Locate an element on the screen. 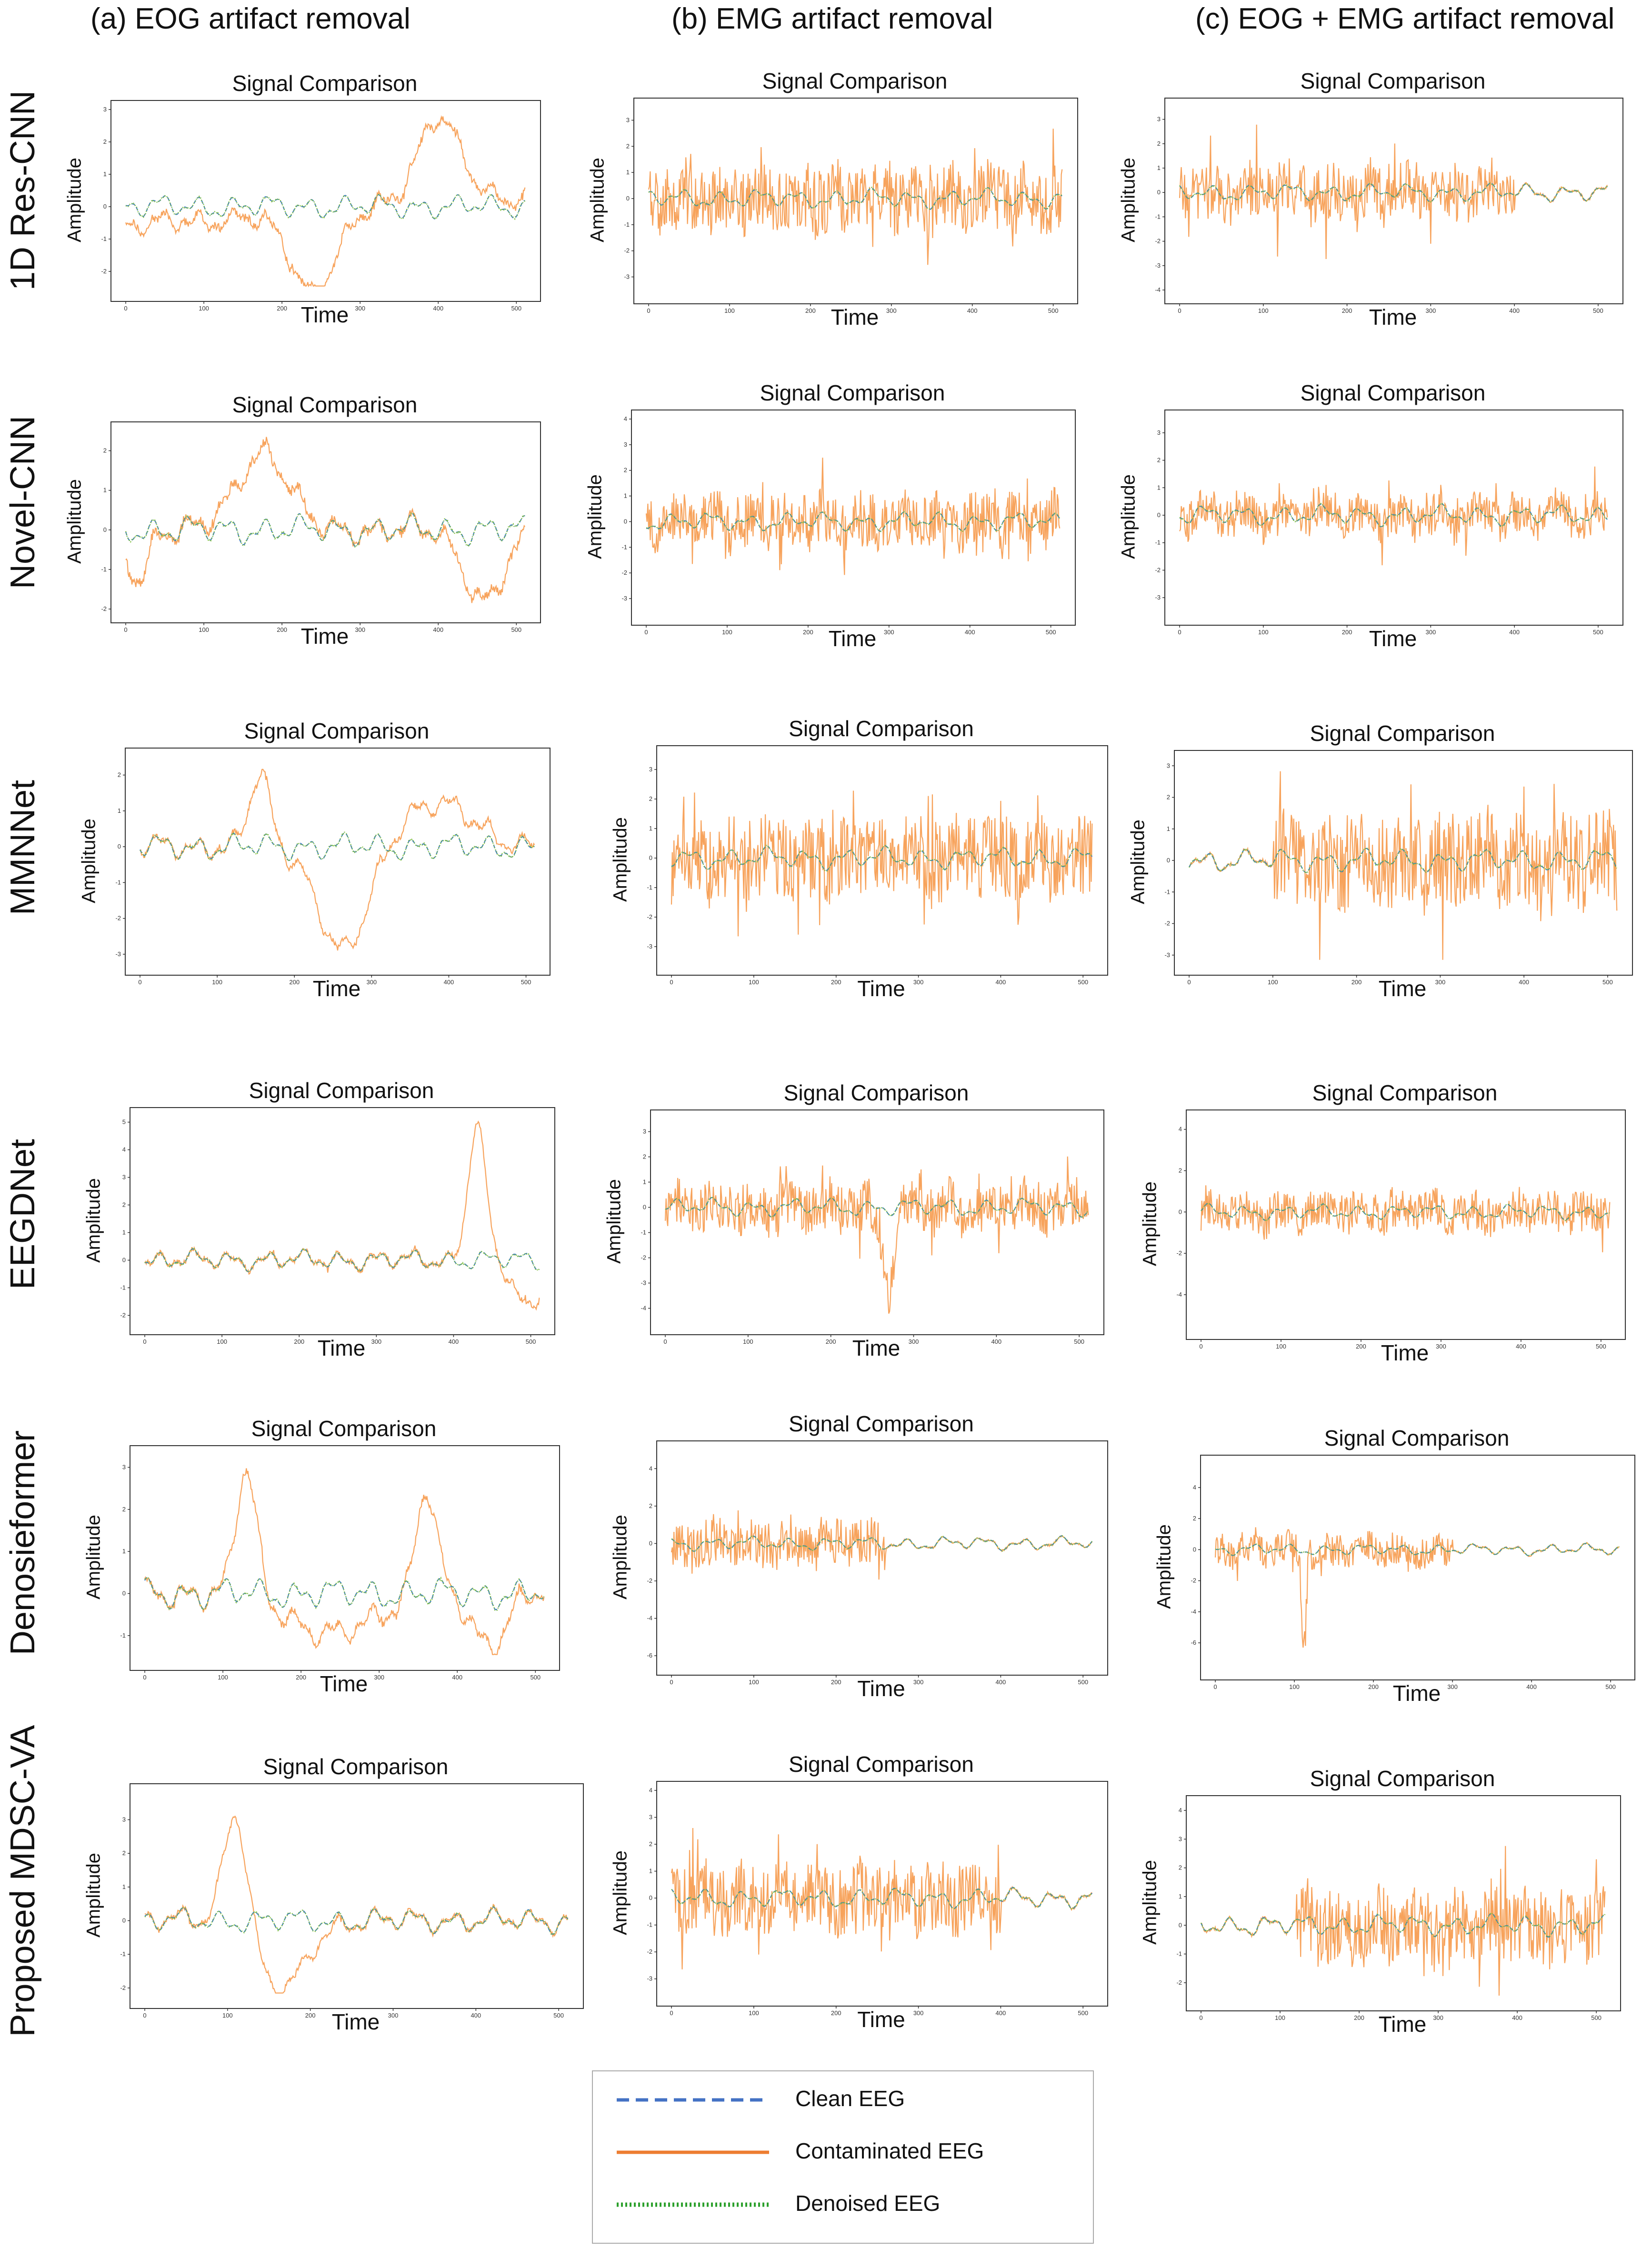  signal-chart-svg: 0 100 200 300 400 500 -6 -4 -2 0 2 4 is located at coordinates (870, 1575).